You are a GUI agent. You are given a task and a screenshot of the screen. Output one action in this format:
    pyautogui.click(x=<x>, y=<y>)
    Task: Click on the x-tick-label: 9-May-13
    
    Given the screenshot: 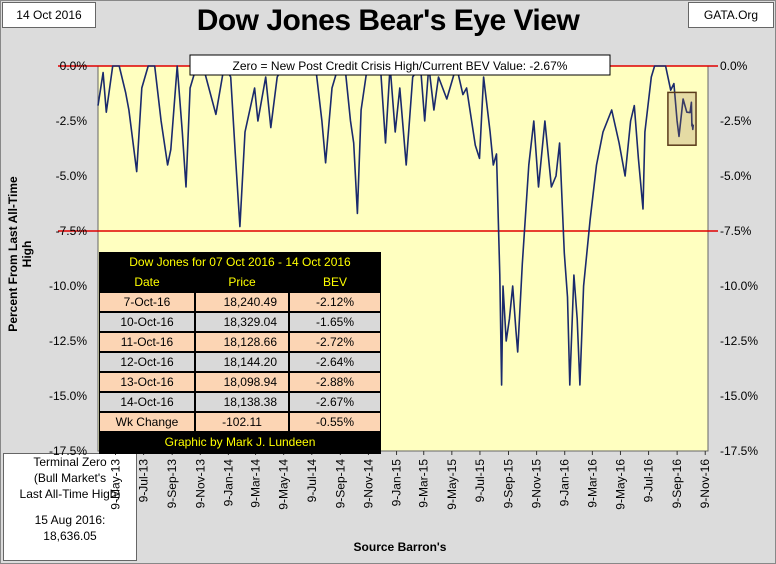 What is the action you would take?
    pyautogui.click(x=116, y=484)
    